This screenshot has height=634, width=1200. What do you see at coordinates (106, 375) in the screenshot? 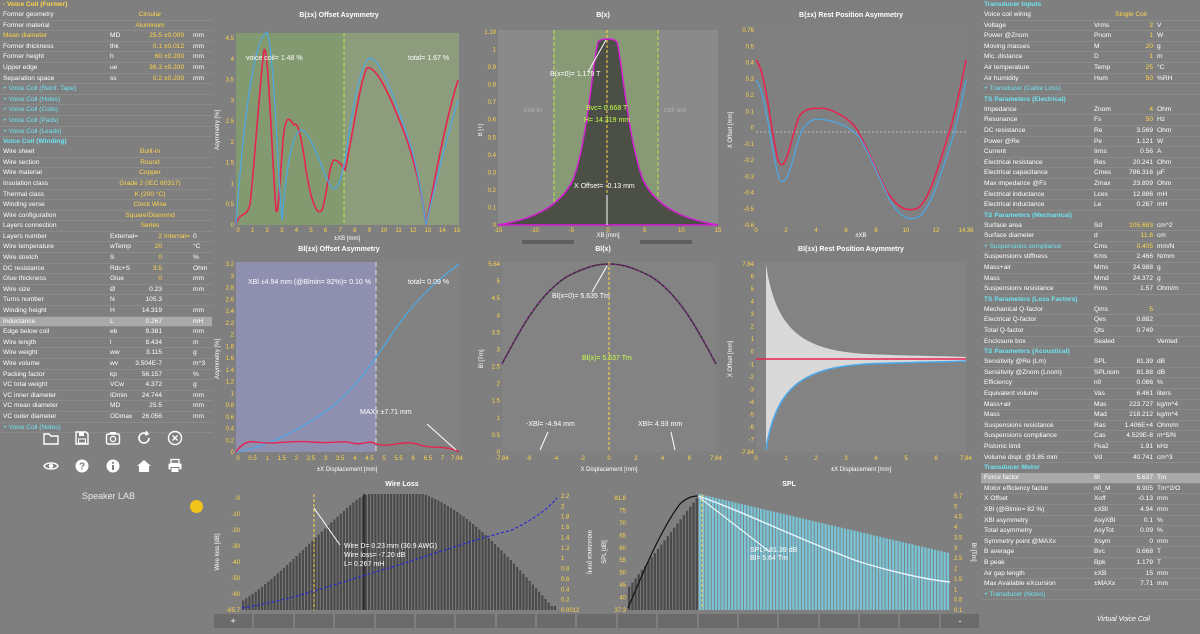
I see `parameter-row: Packing factor kp 56.157%` at bounding box center [106, 375].